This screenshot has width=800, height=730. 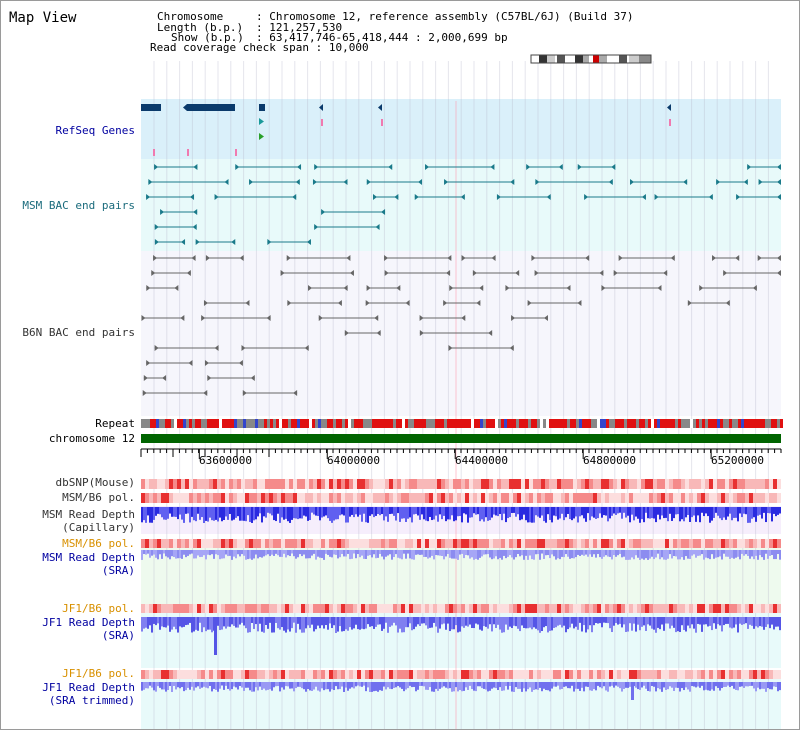 What do you see at coordinates (98, 543) in the screenshot?
I see `track-label-msm-b6-pol-2: MSM/B6 pol.` at bounding box center [98, 543].